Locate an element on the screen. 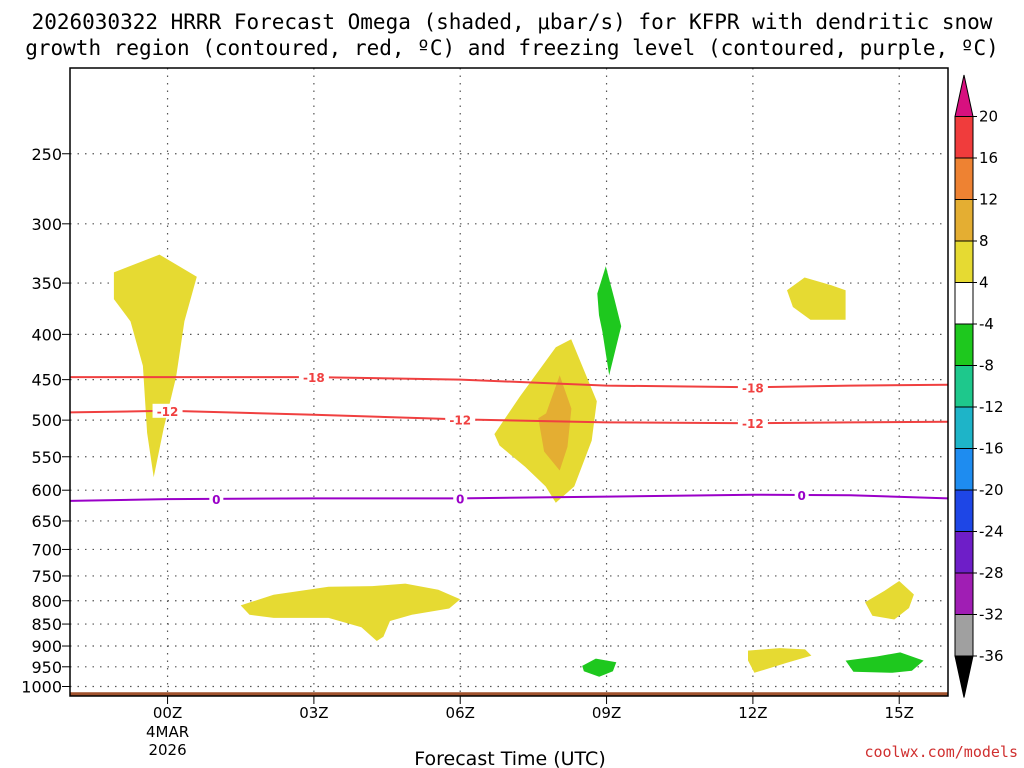  y-tick-label: 1000 is located at coordinates (41, 687).